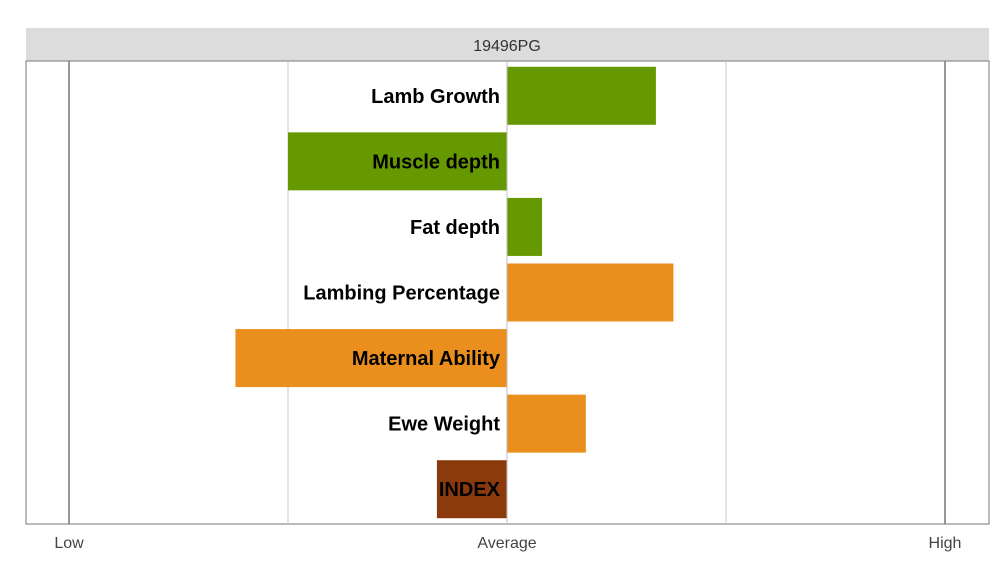 This screenshot has height=576, width=1000. Describe the element at coordinates (455, 228) in the screenshot. I see `category-label: Fat depth` at that location.